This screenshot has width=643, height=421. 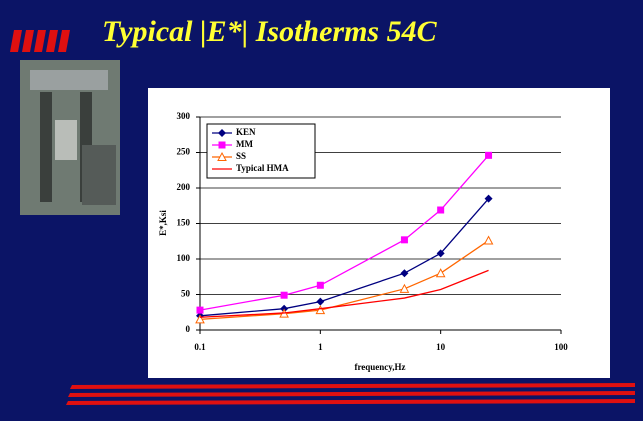 I want to click on y-tick-label: 300, so click(x=184, y=116).